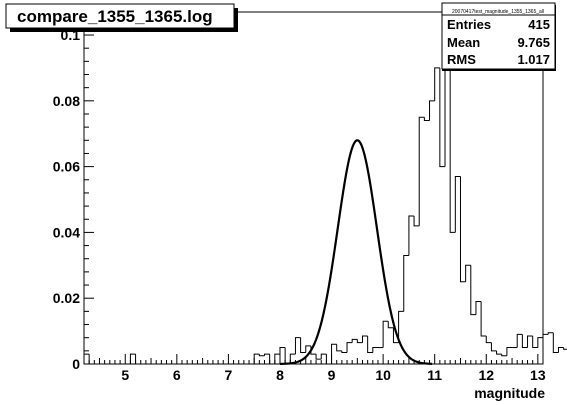 Image resolution: width=567 pixels, height=405 pixels. Describe the element at coordinates (463, 42) in the screenshot. I see `stats-mean-label: Mean` at that location.